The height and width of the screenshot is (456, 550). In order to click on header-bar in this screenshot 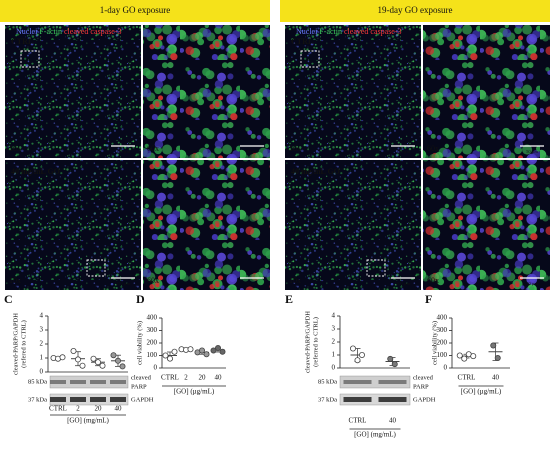, I will do `click(135, 11)`.